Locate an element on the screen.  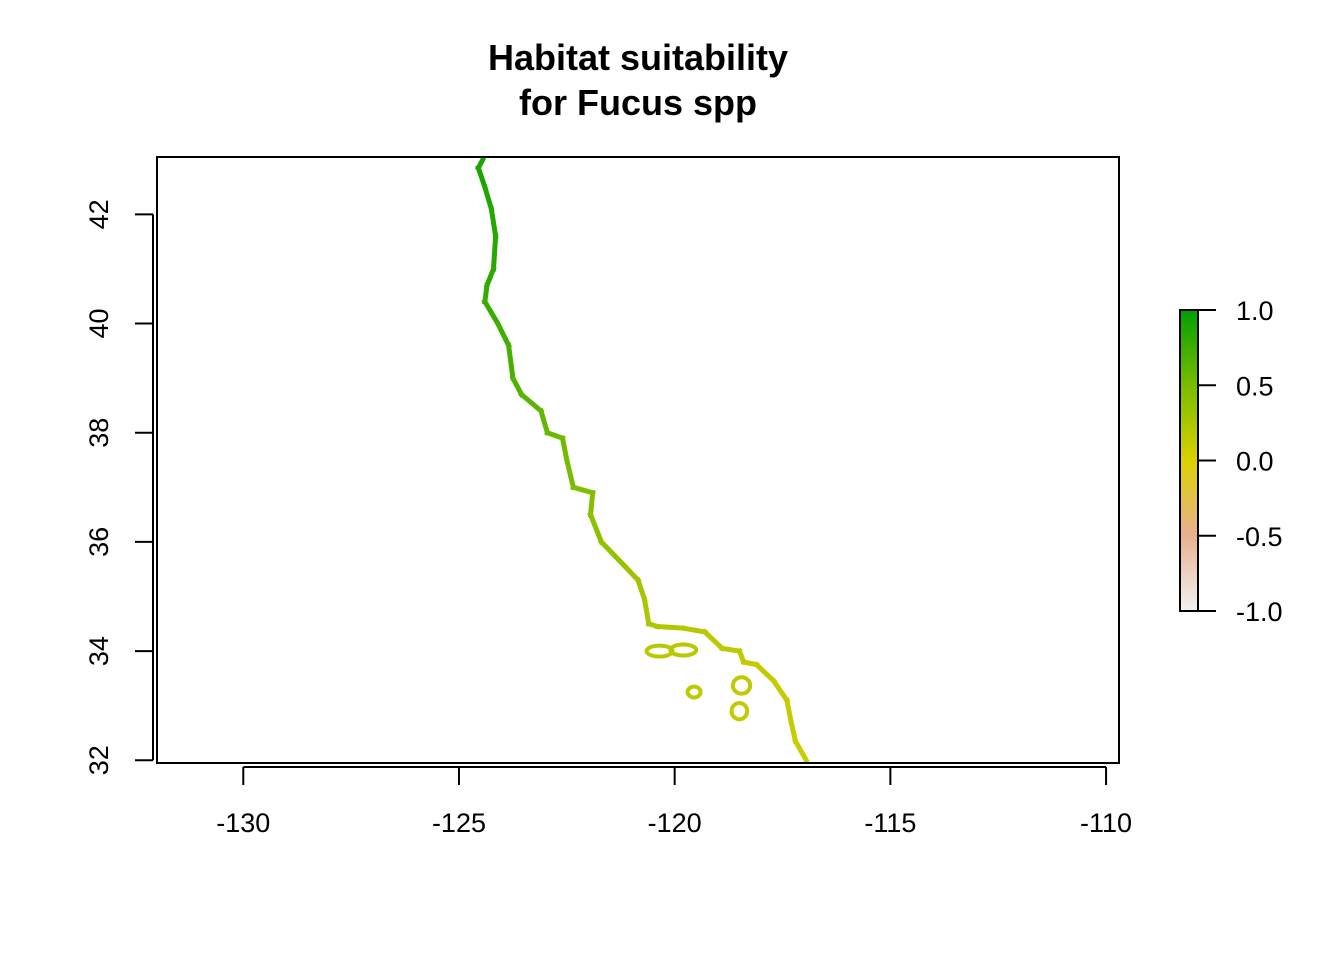
y-tick-label: 40 is located at coordinates (99, 323).